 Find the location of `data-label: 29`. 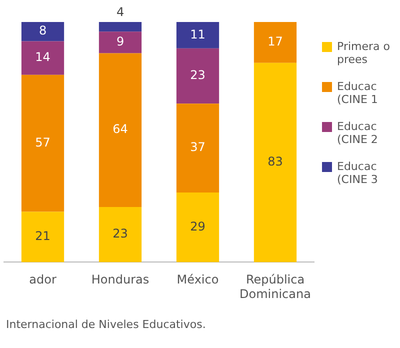

data-label: 29 is located at coordinates (198, 226).